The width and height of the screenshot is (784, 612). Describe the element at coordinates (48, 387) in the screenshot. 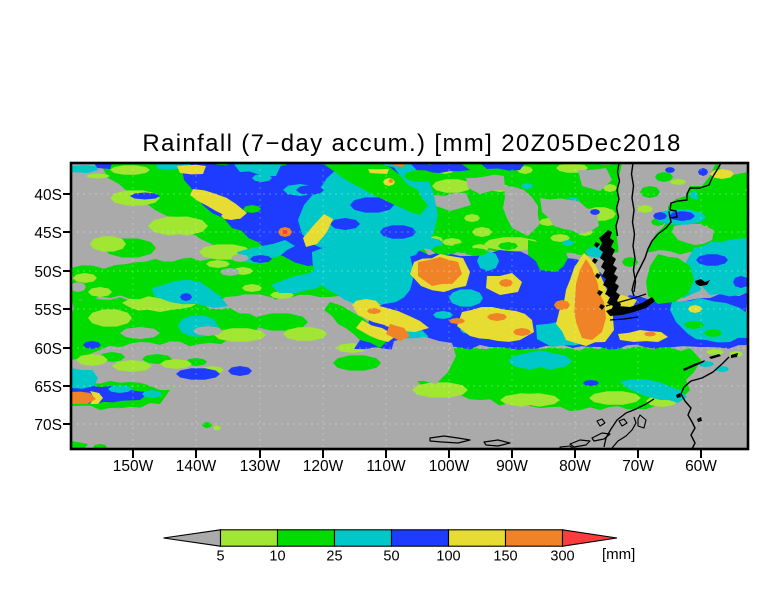

I see `svg-text: 65S` at that location.